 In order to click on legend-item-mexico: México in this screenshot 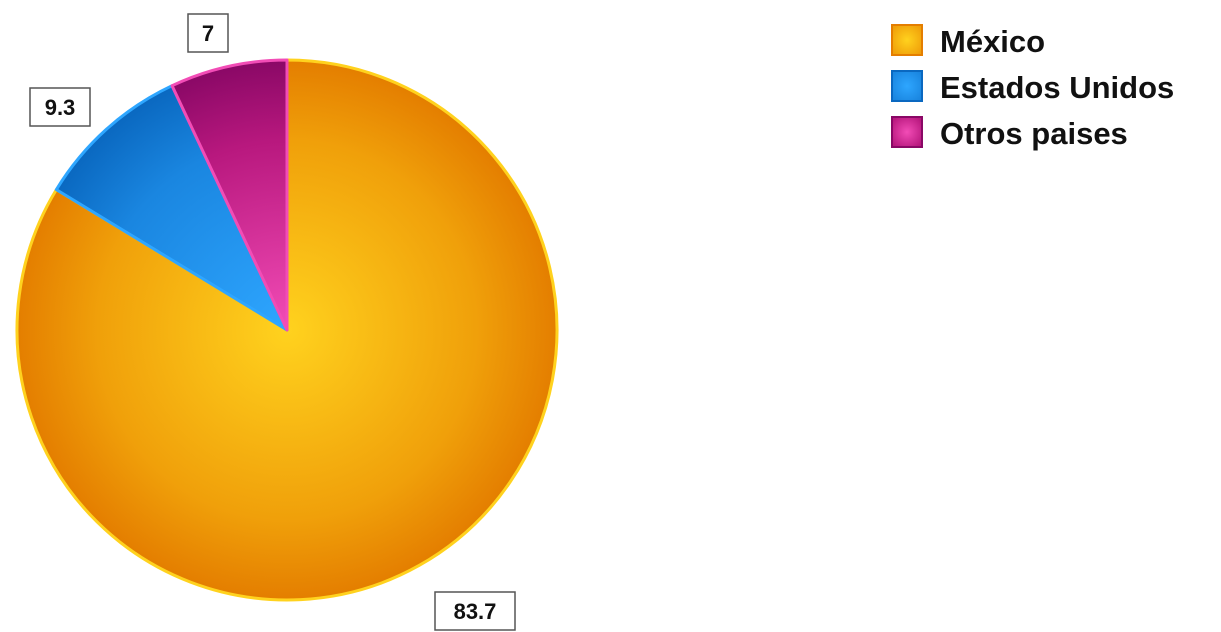, I will do `click(968, 41)`.